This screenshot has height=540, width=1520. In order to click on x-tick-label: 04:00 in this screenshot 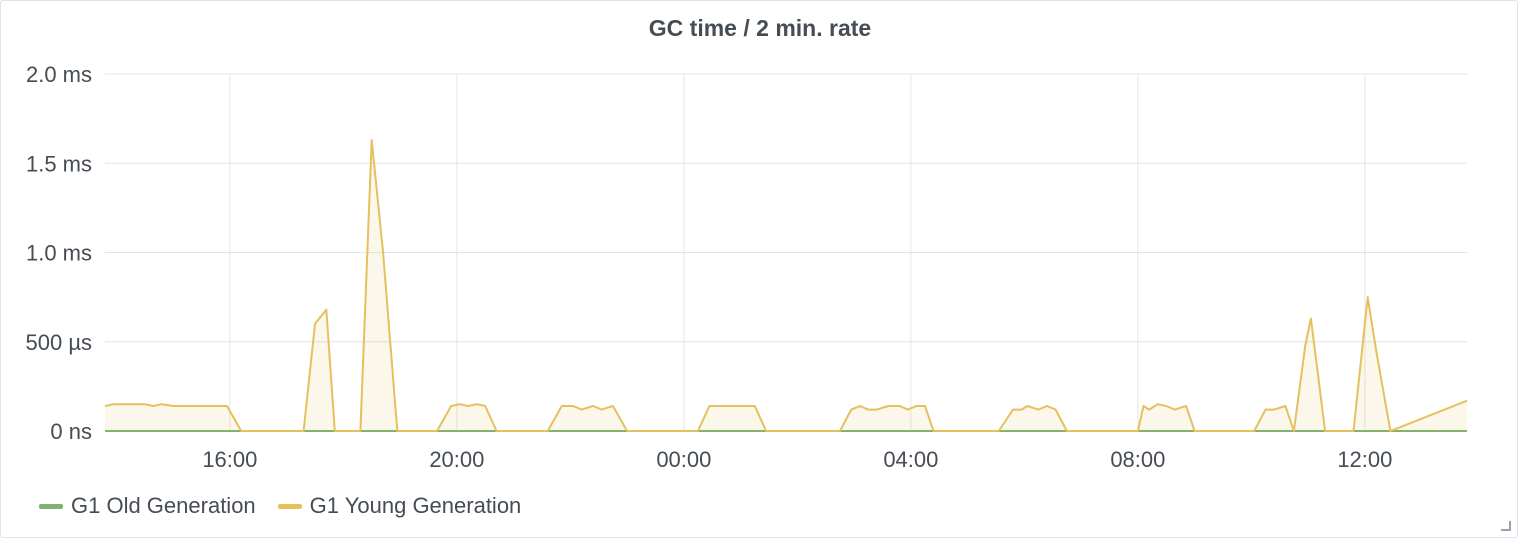, I will do `click(910, 459)`.